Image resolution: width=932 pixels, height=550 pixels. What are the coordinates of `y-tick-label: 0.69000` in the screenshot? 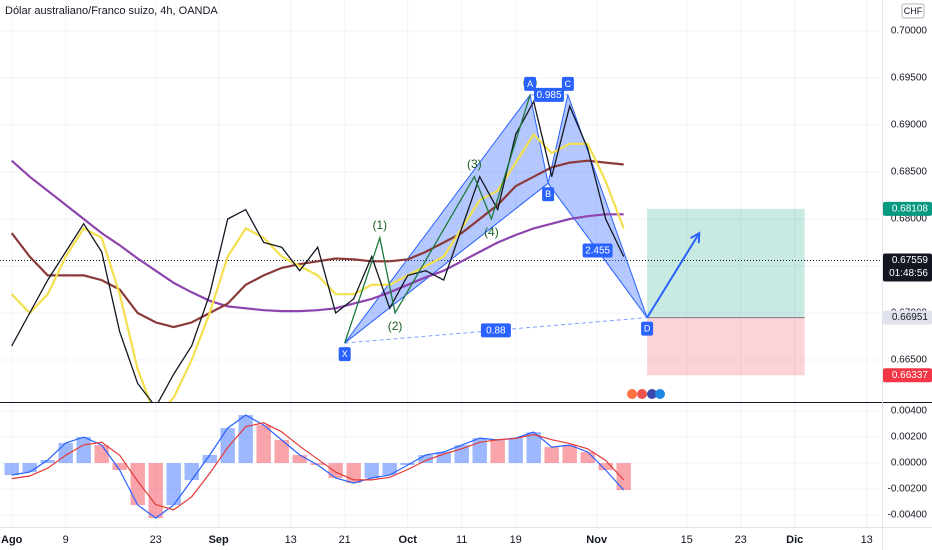 It's located at (909, 125).